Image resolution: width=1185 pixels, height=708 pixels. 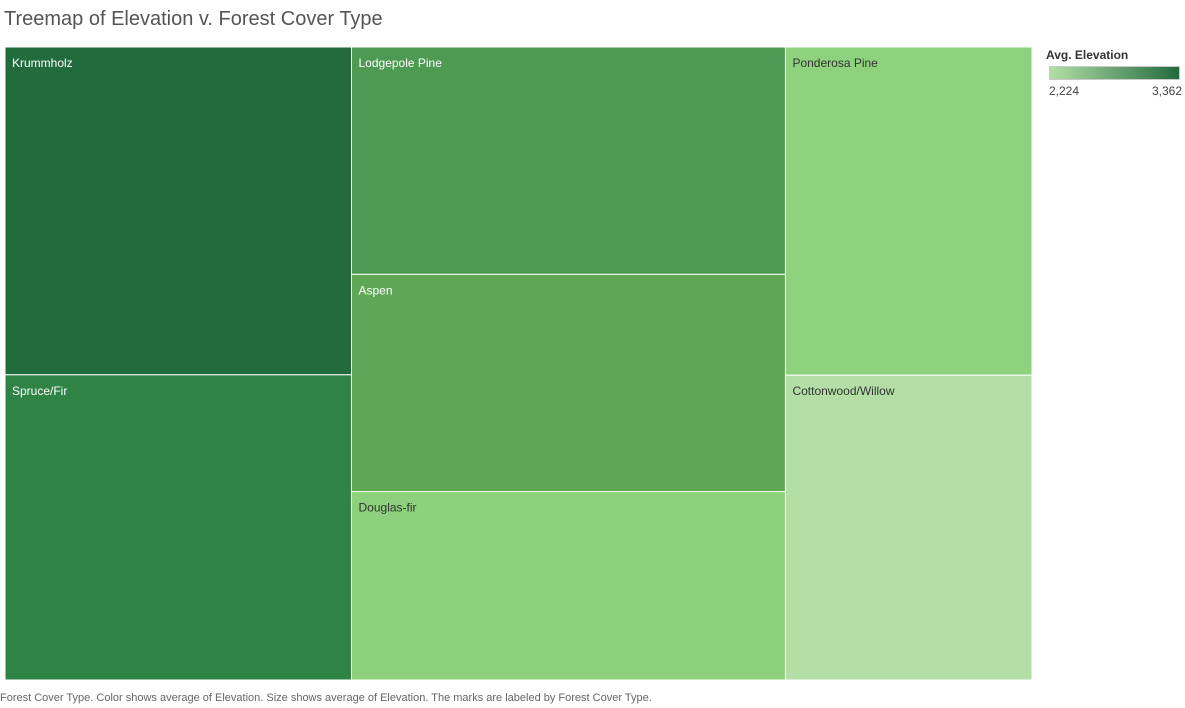 What do you see at coordinates (1087, 55) in the screenshot?
I see `legend-title: Avg. Elevation` at bounding box center [1087, 55].